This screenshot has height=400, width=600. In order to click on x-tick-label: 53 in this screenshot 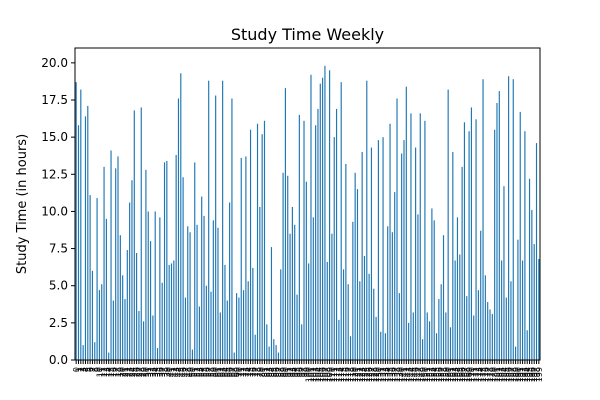, I will do `click(199, 372)`.